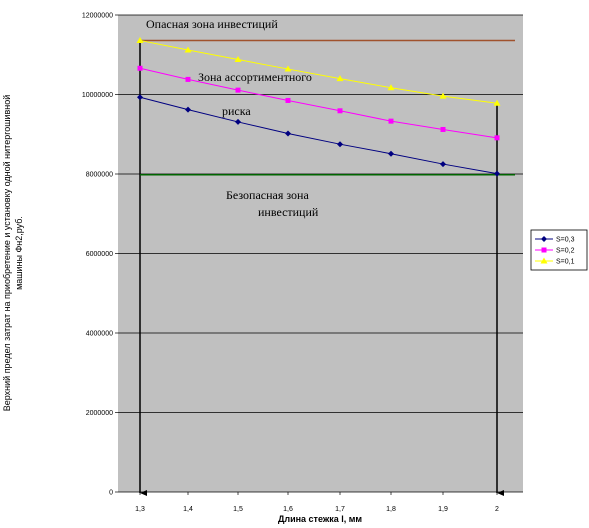 Image resolution: width=589 pixels, height=528 pixels. Describe the element at coordinates (236, 111) in the screenshot. I see `assortment-zone-label-2: риска` at that location.